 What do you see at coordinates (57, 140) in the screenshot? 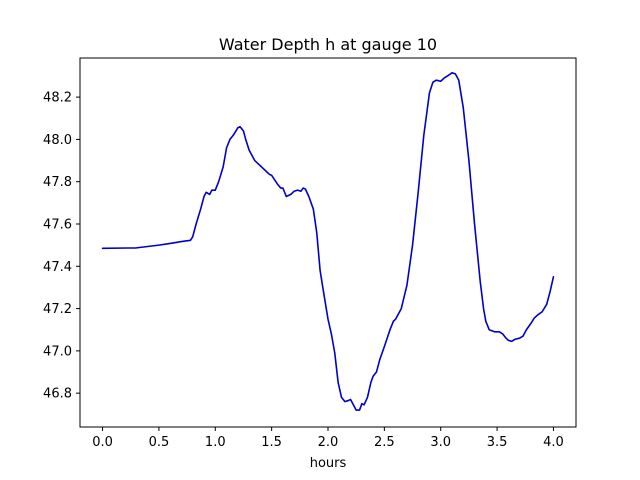
I see `y-tick-label: 48.0` at bounding box center [57, 140].